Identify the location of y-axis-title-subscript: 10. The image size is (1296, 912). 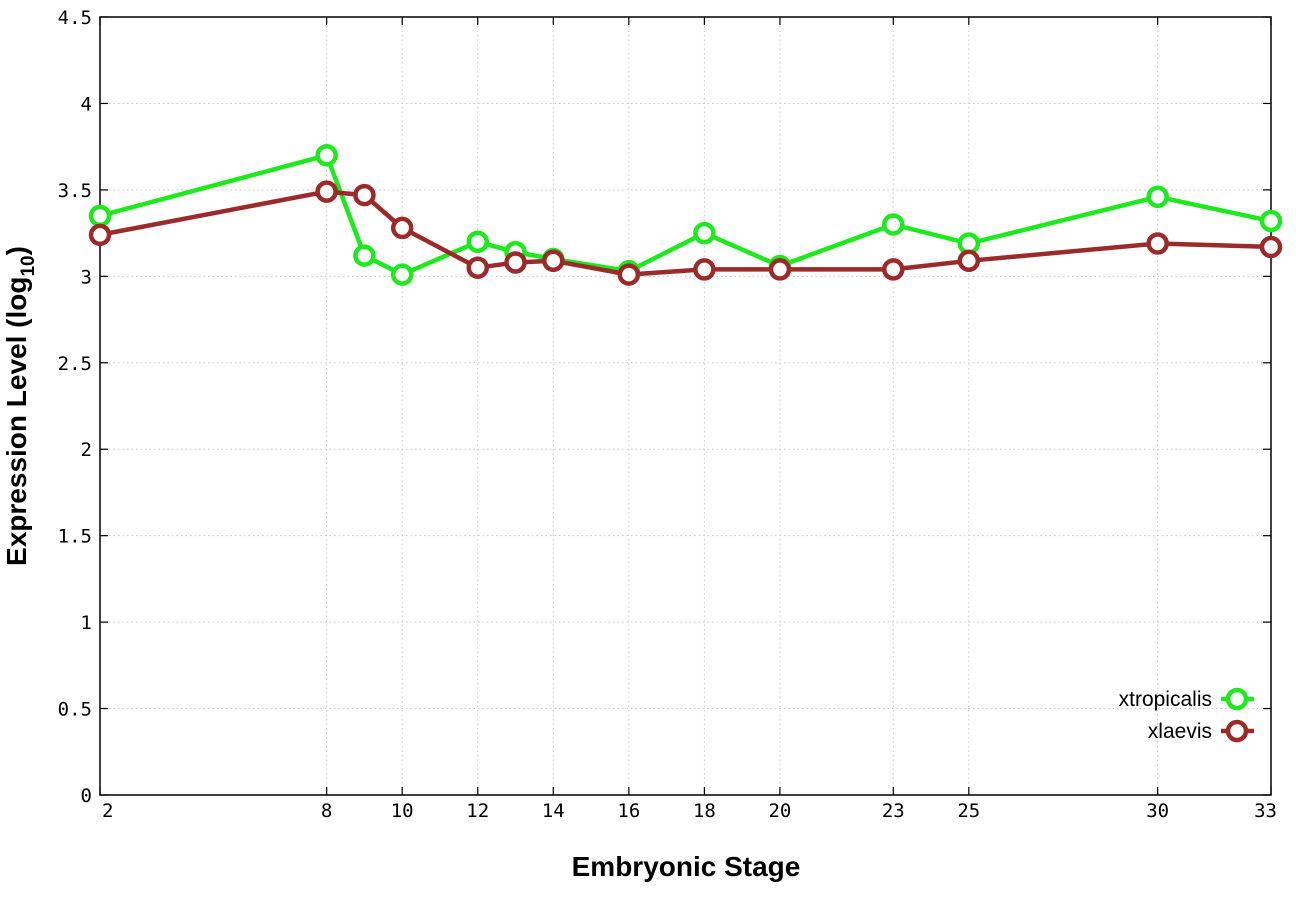
(28, 265).